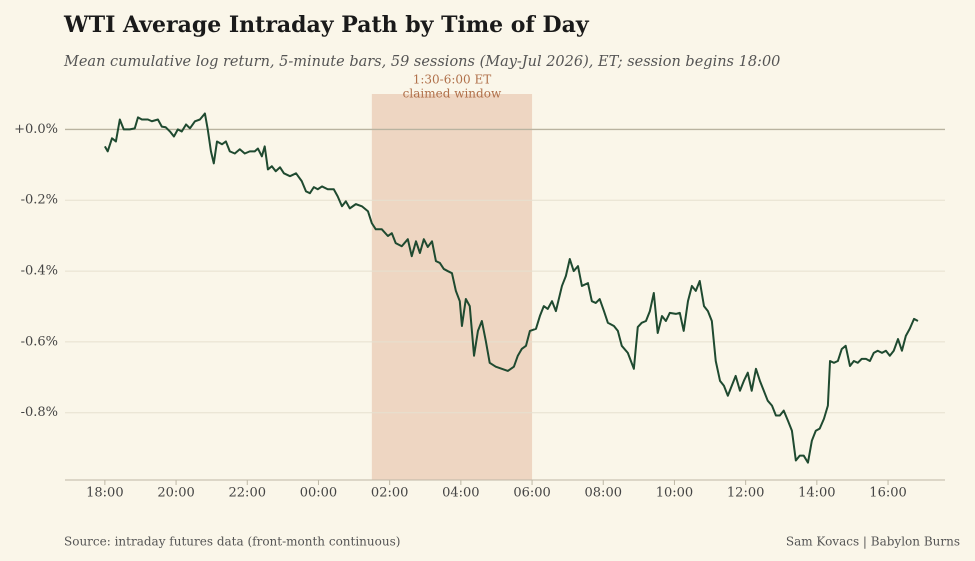 The height and width of the screenshot is (561, 975). I want to click on credit: Sam Kovacs | Babylon Burns, so click(873, 542).